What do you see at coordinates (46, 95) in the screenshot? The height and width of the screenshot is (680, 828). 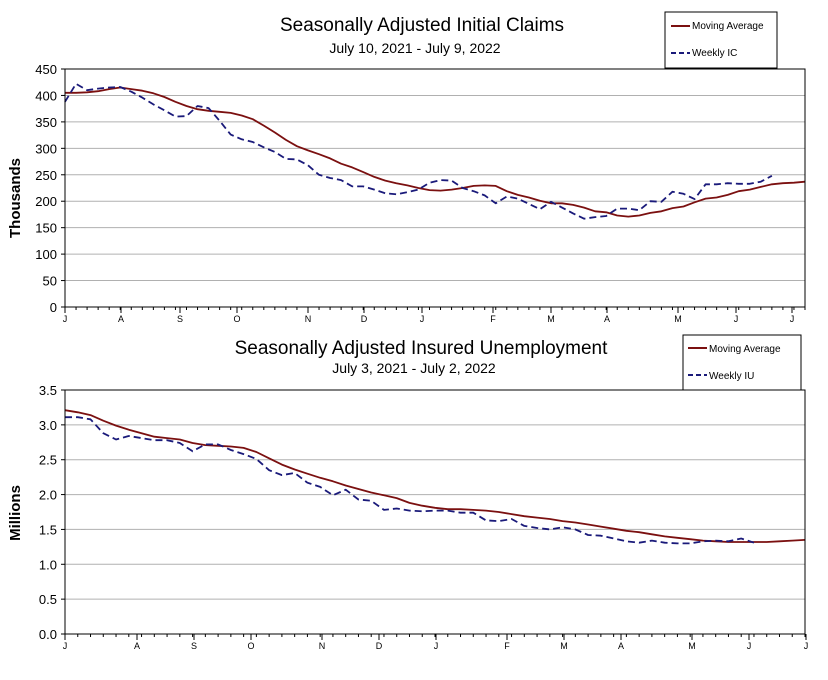 I see `chart1-y-tick-label: 400` at bounding box center [46, 95].